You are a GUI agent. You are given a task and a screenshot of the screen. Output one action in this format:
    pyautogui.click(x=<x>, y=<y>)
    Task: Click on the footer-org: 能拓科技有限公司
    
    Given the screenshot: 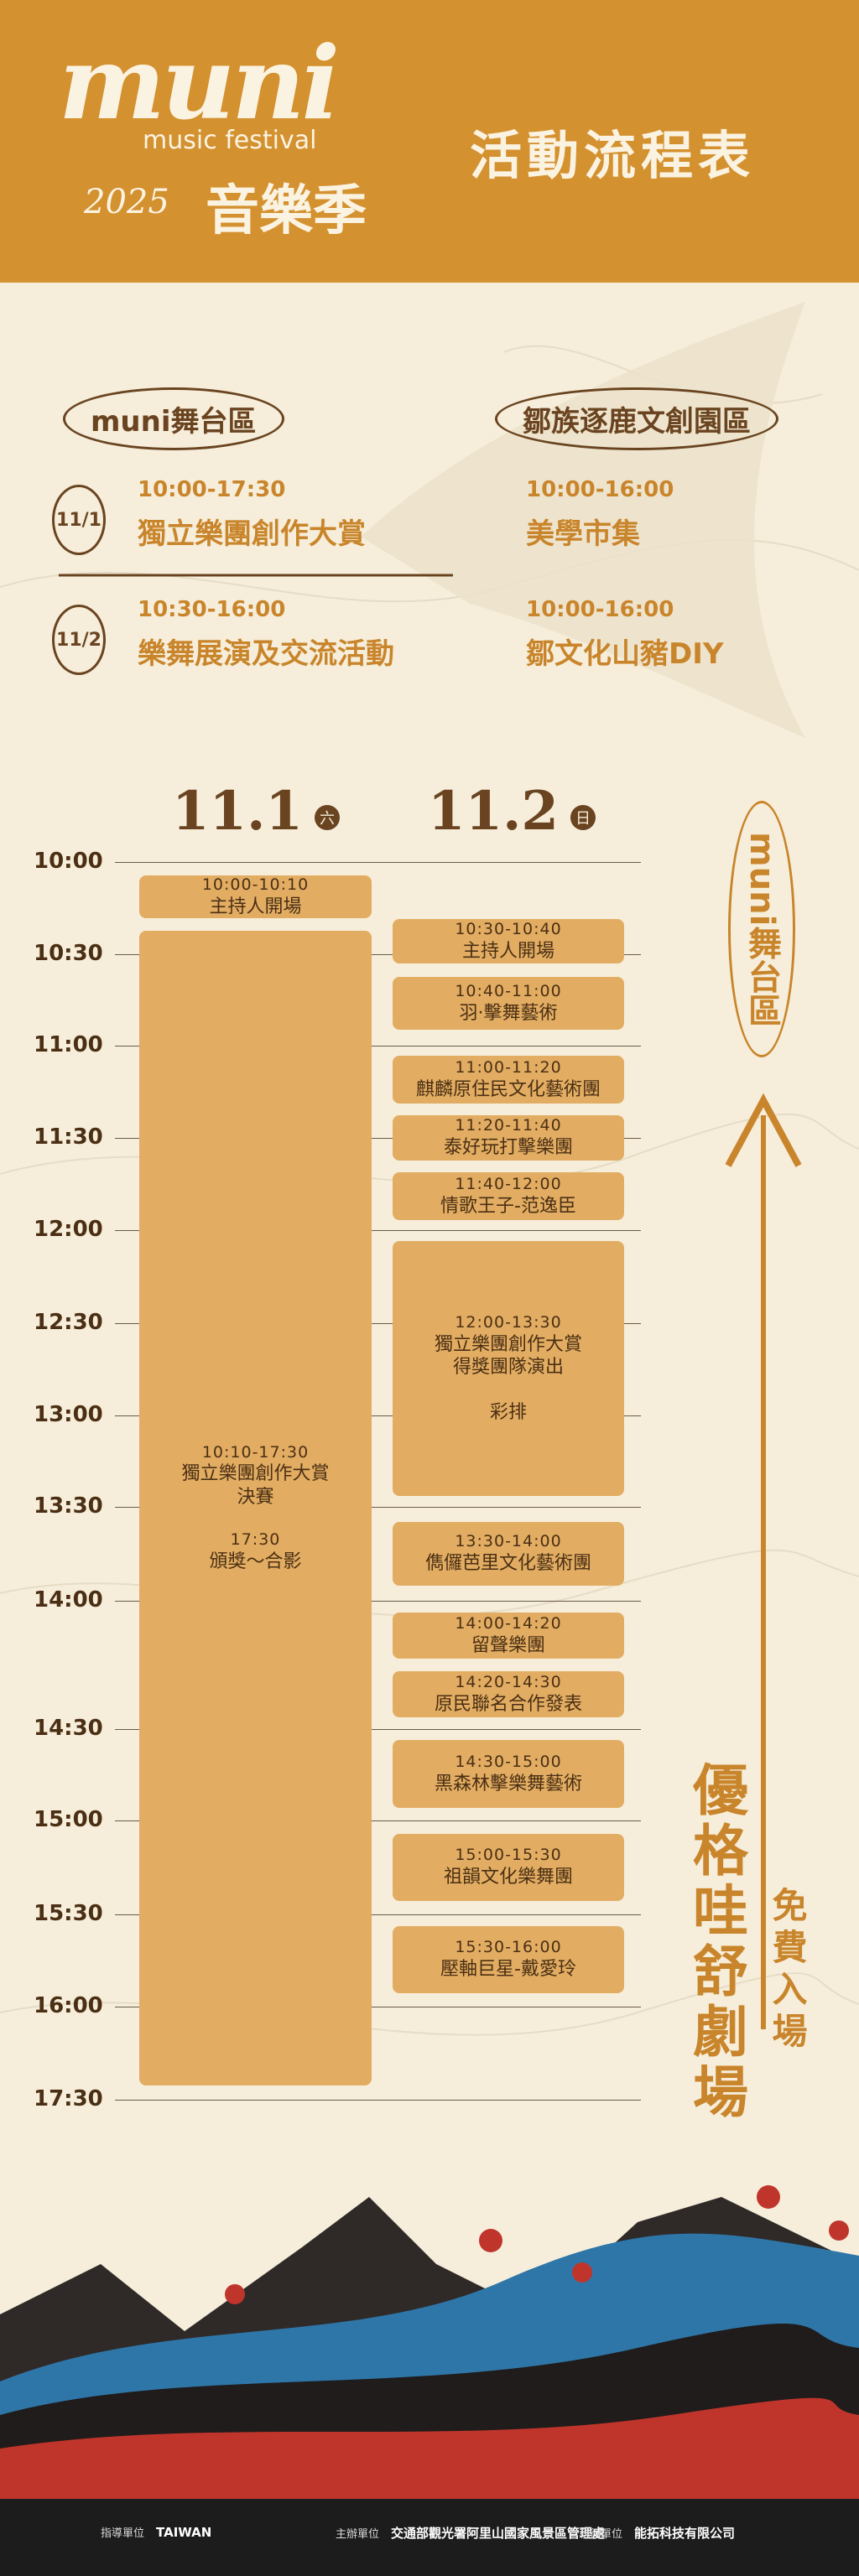 What is the action you would take?
    pyautogui.click(x=685, y=2533)
    